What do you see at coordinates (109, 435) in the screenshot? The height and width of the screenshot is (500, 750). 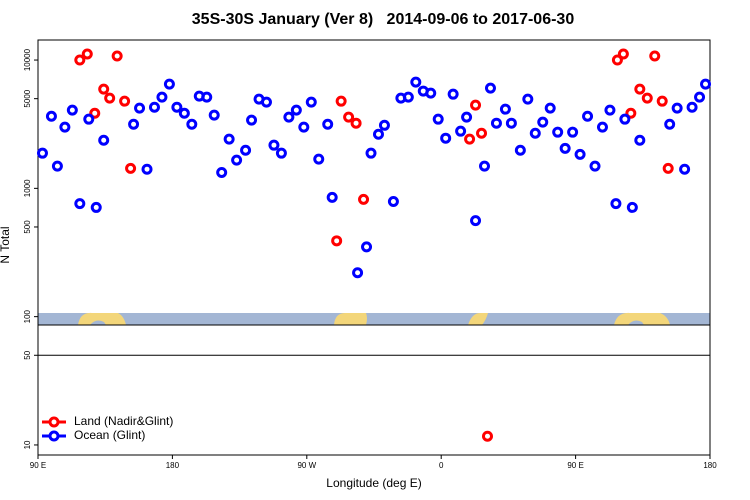 I see `legend-label: Ocean (Glint)` at bounding box center [109, 435].